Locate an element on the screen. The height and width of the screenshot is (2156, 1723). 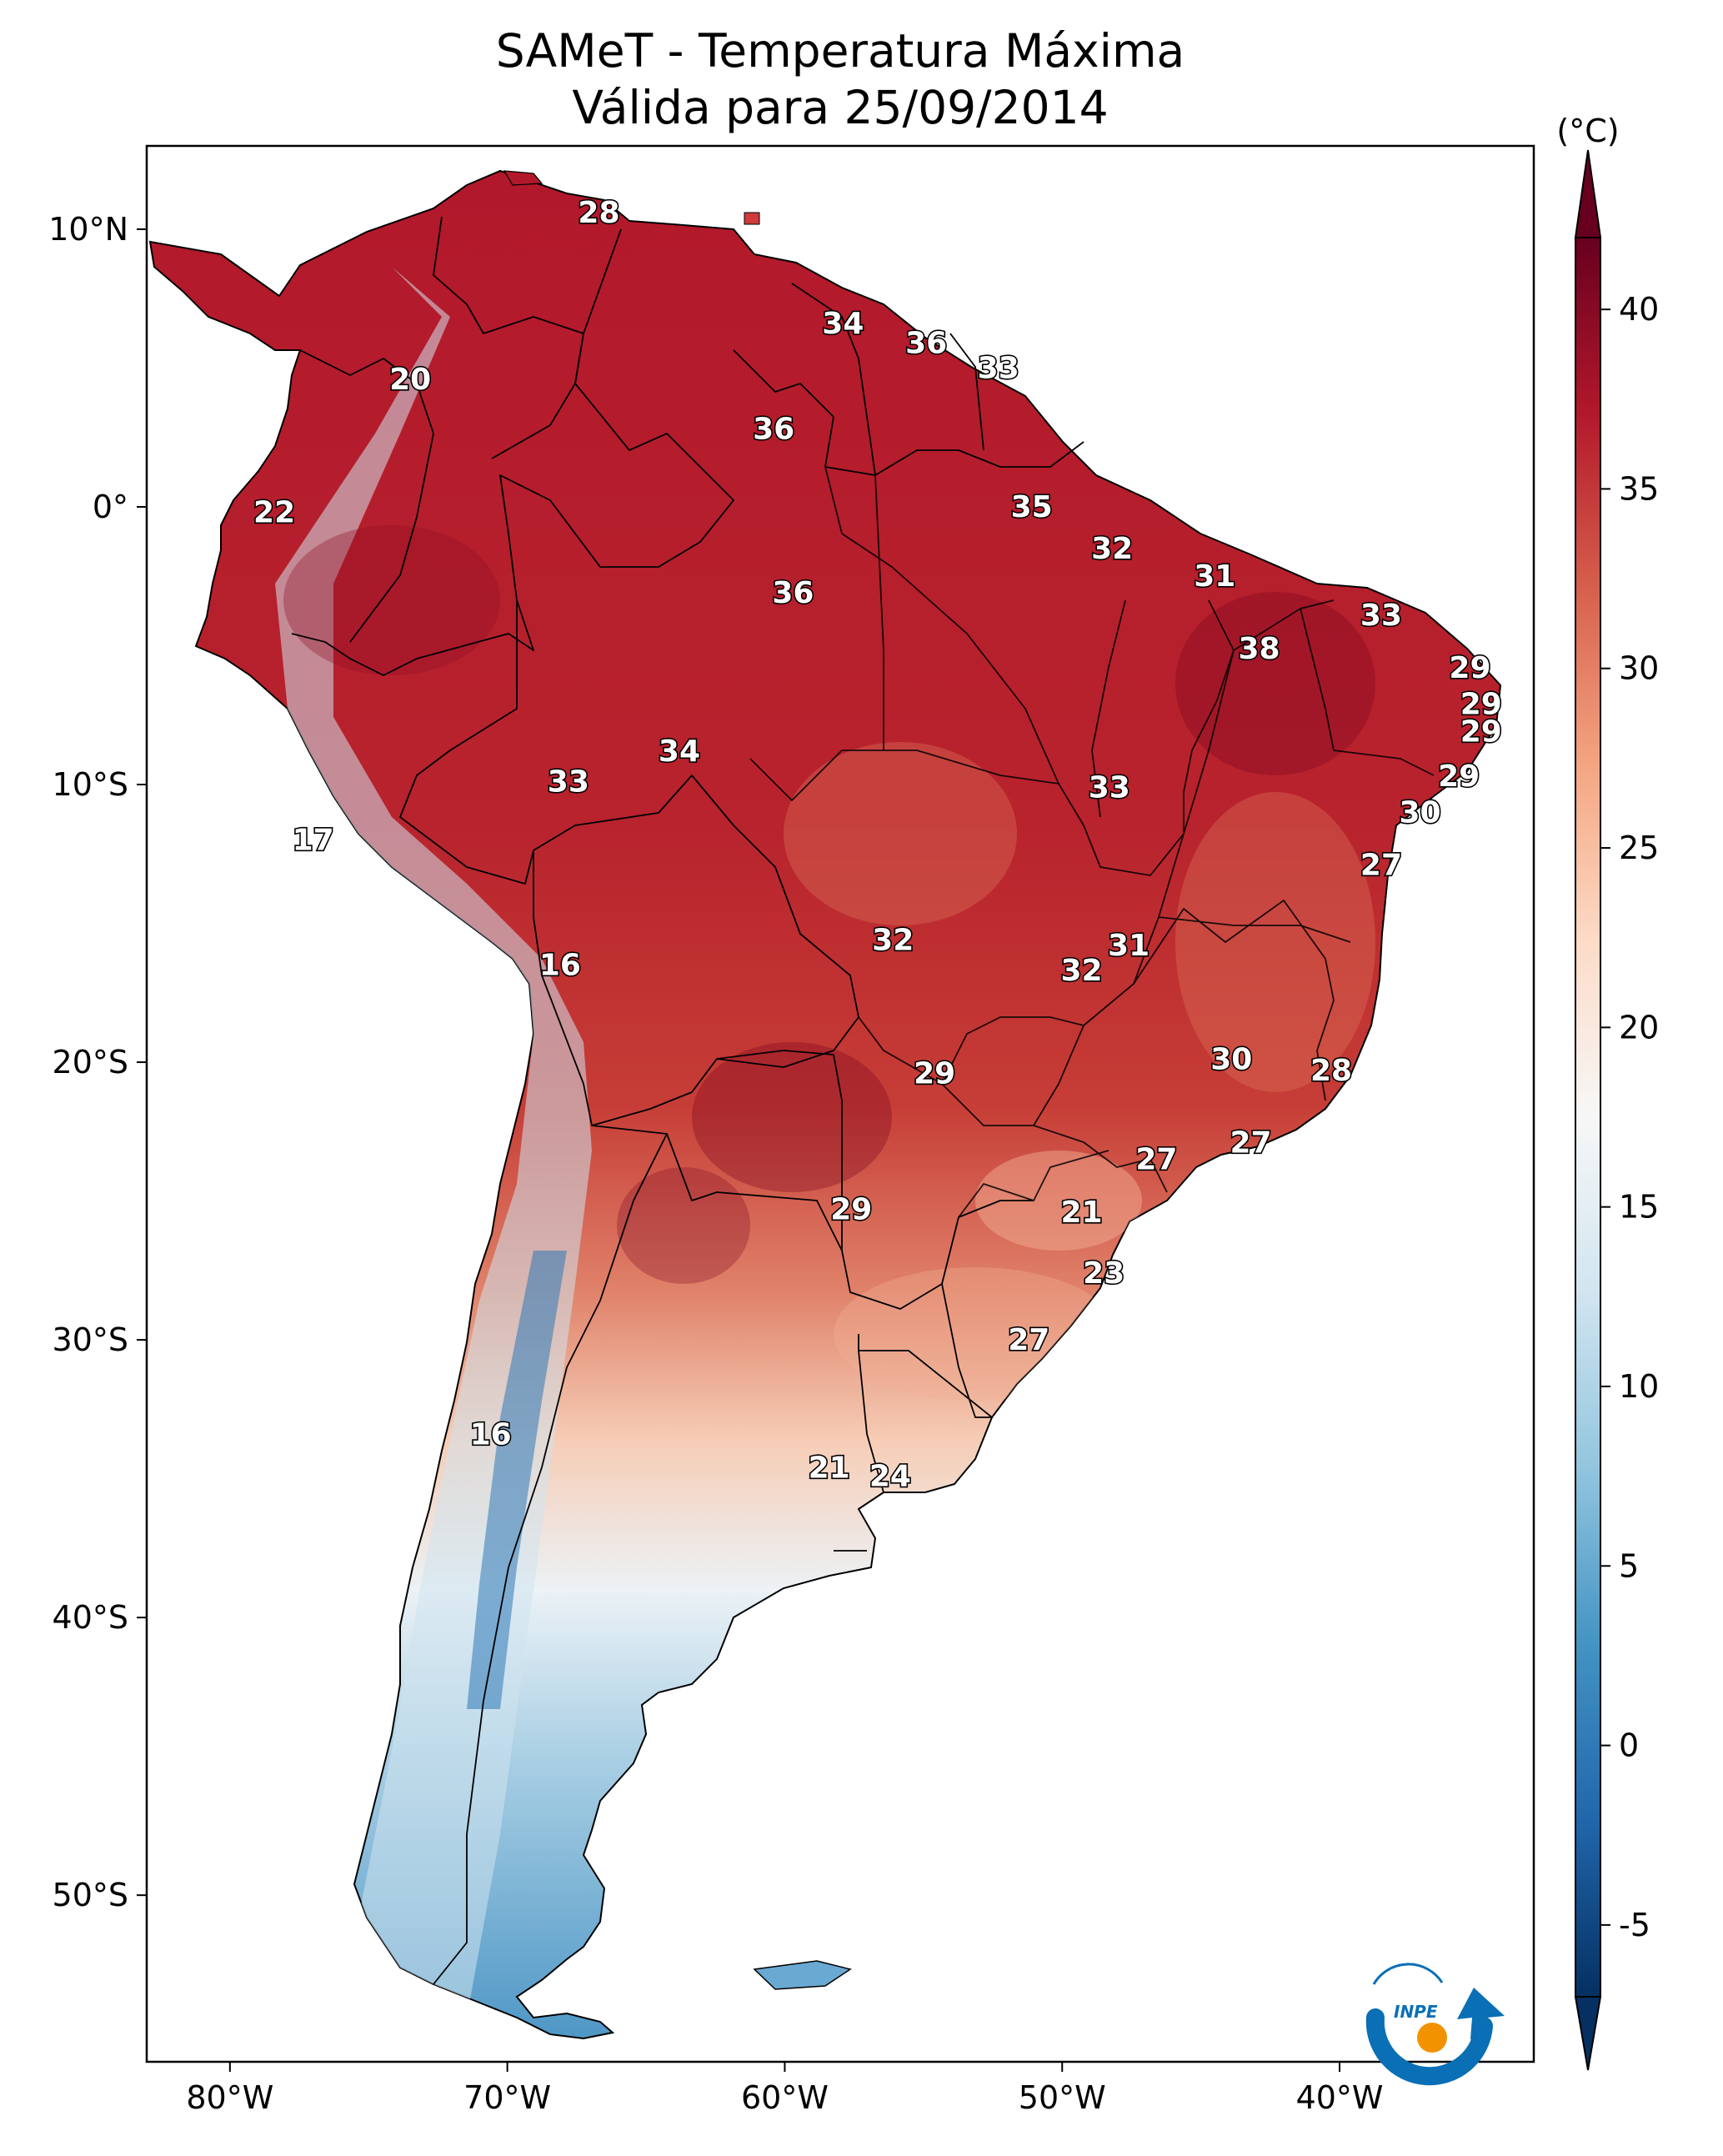
station-label: 17 is located at coordinates (313, 841).